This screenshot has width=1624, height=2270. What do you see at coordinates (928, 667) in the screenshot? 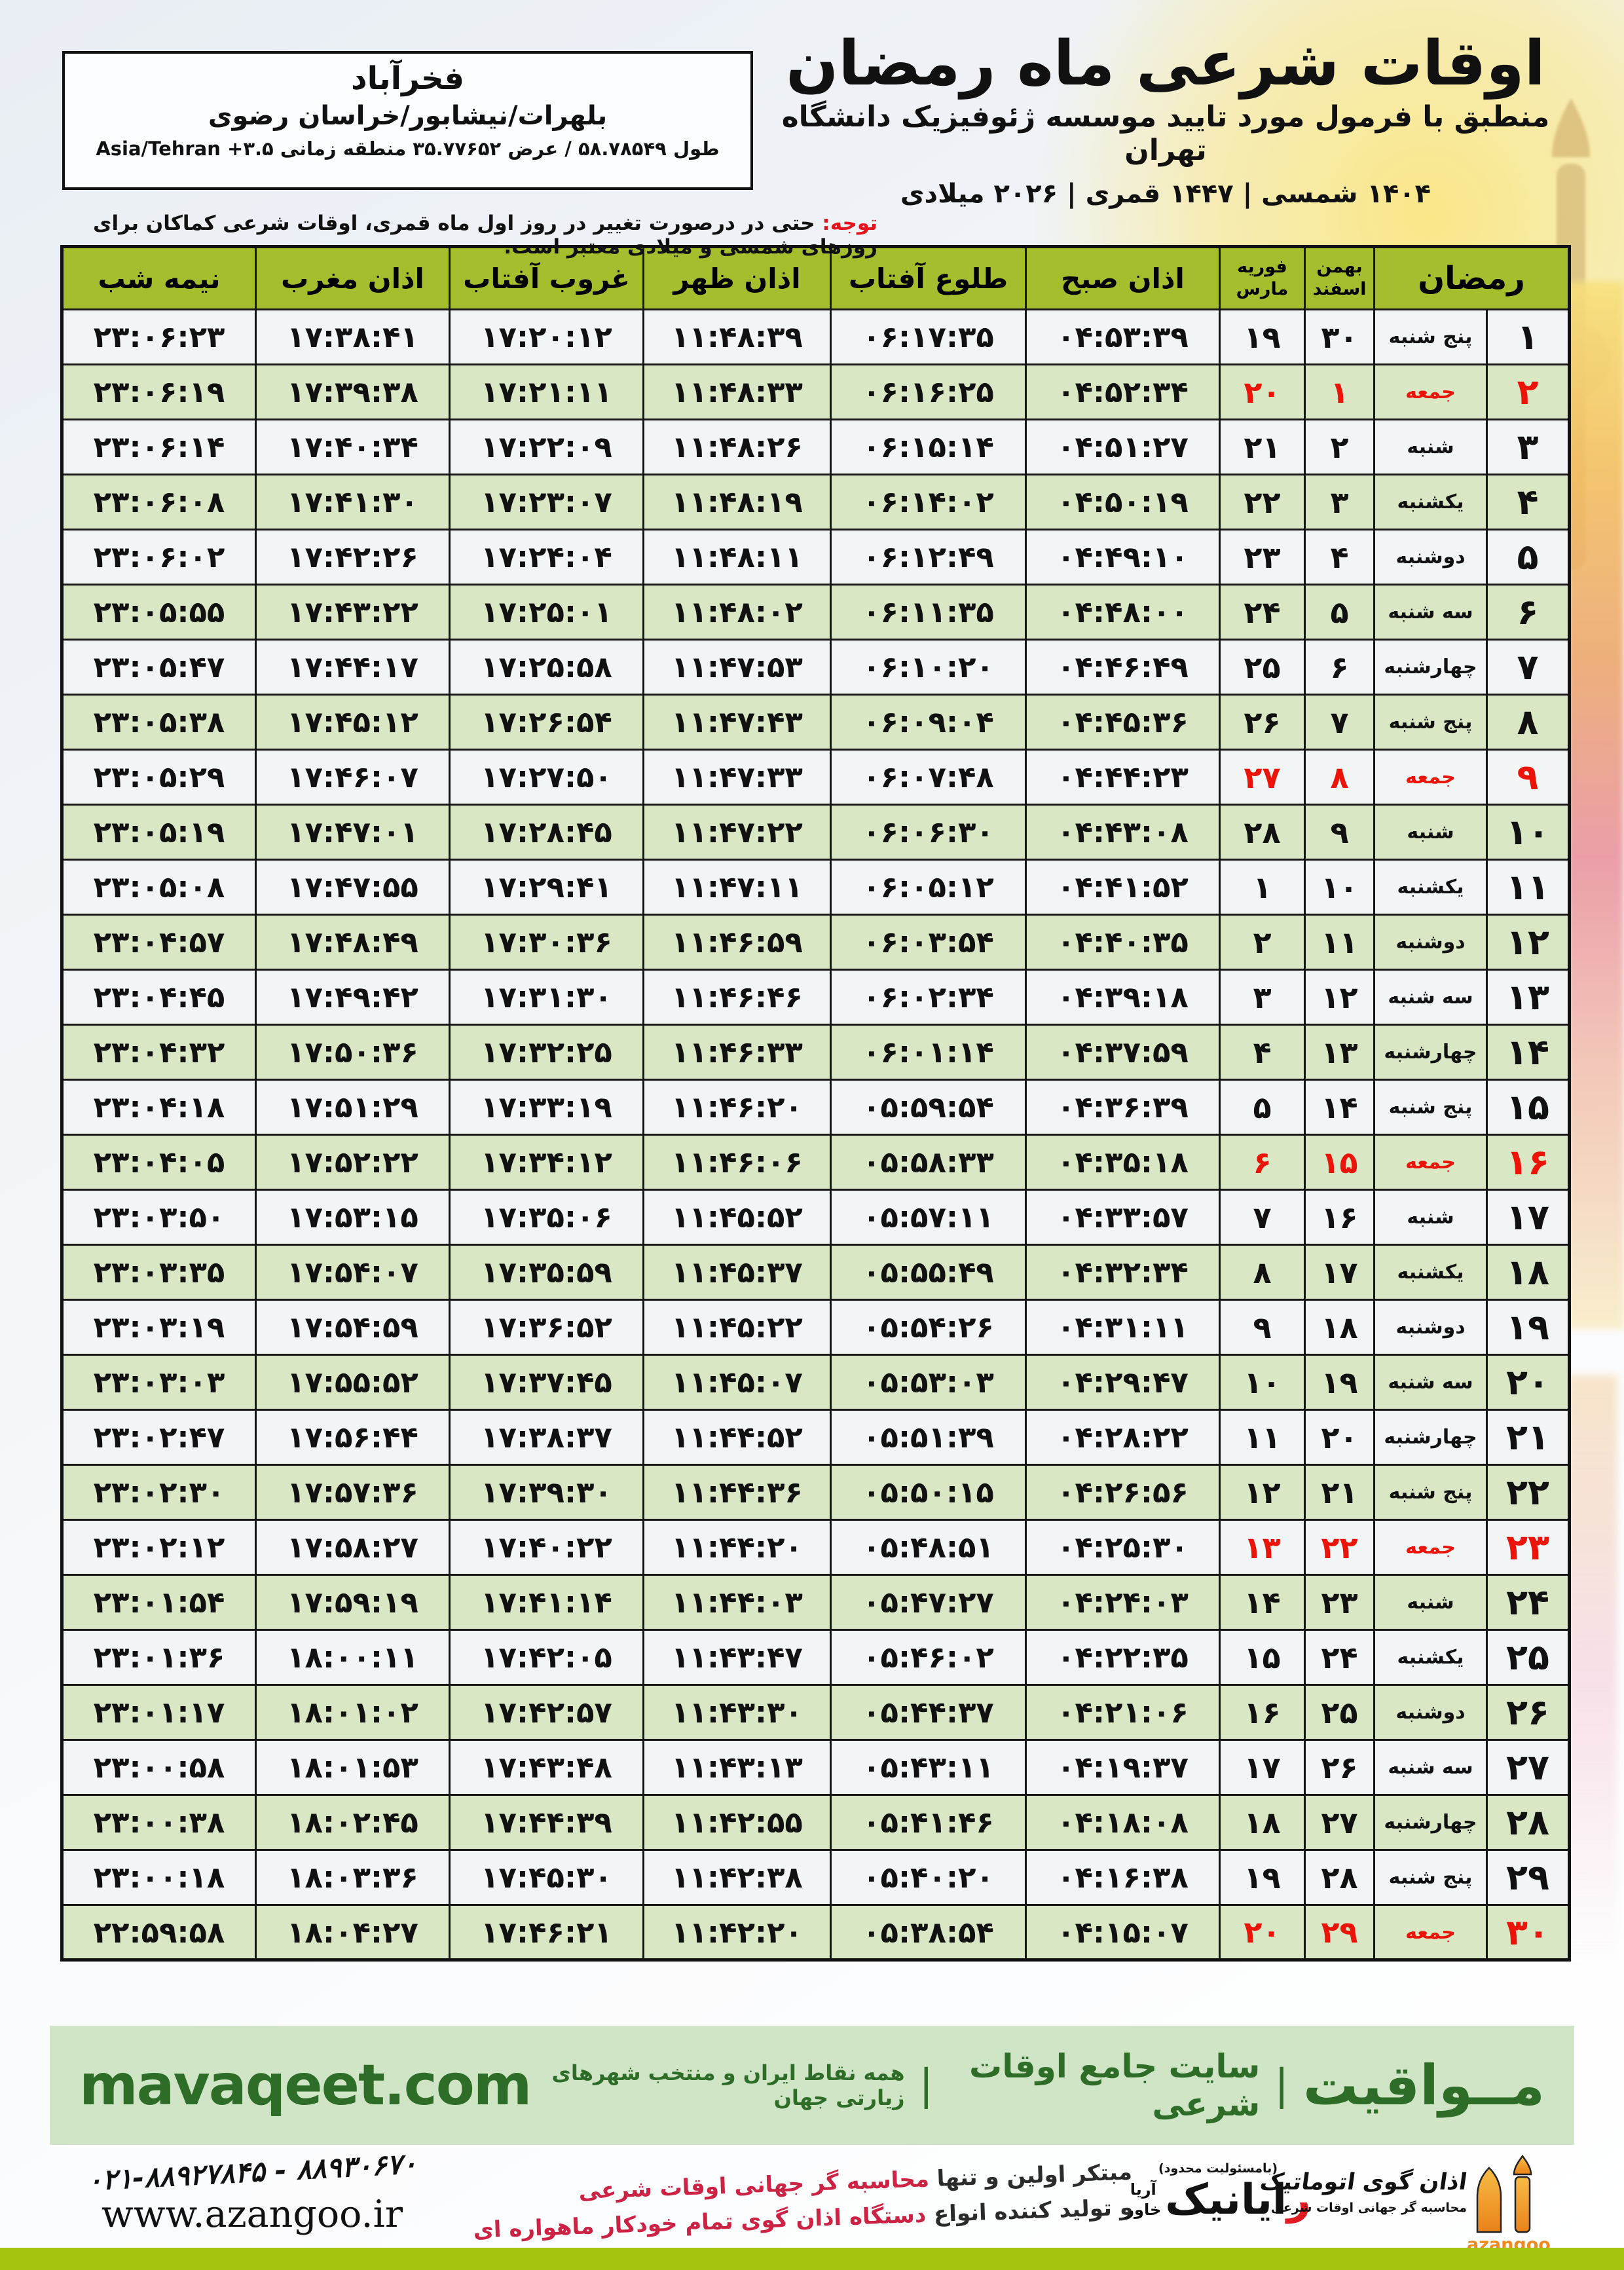
I see `cell-sunrise: ۰۶:۱۰:۲۰` at bounding box center [928, 667].